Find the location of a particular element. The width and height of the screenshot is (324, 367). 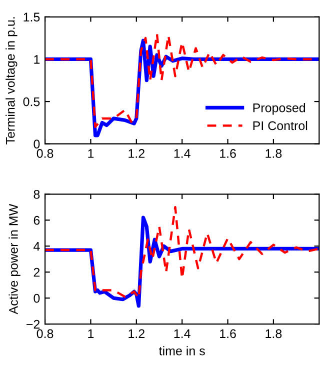

y-tick-label: 6 is located at coordinates (37, 220).